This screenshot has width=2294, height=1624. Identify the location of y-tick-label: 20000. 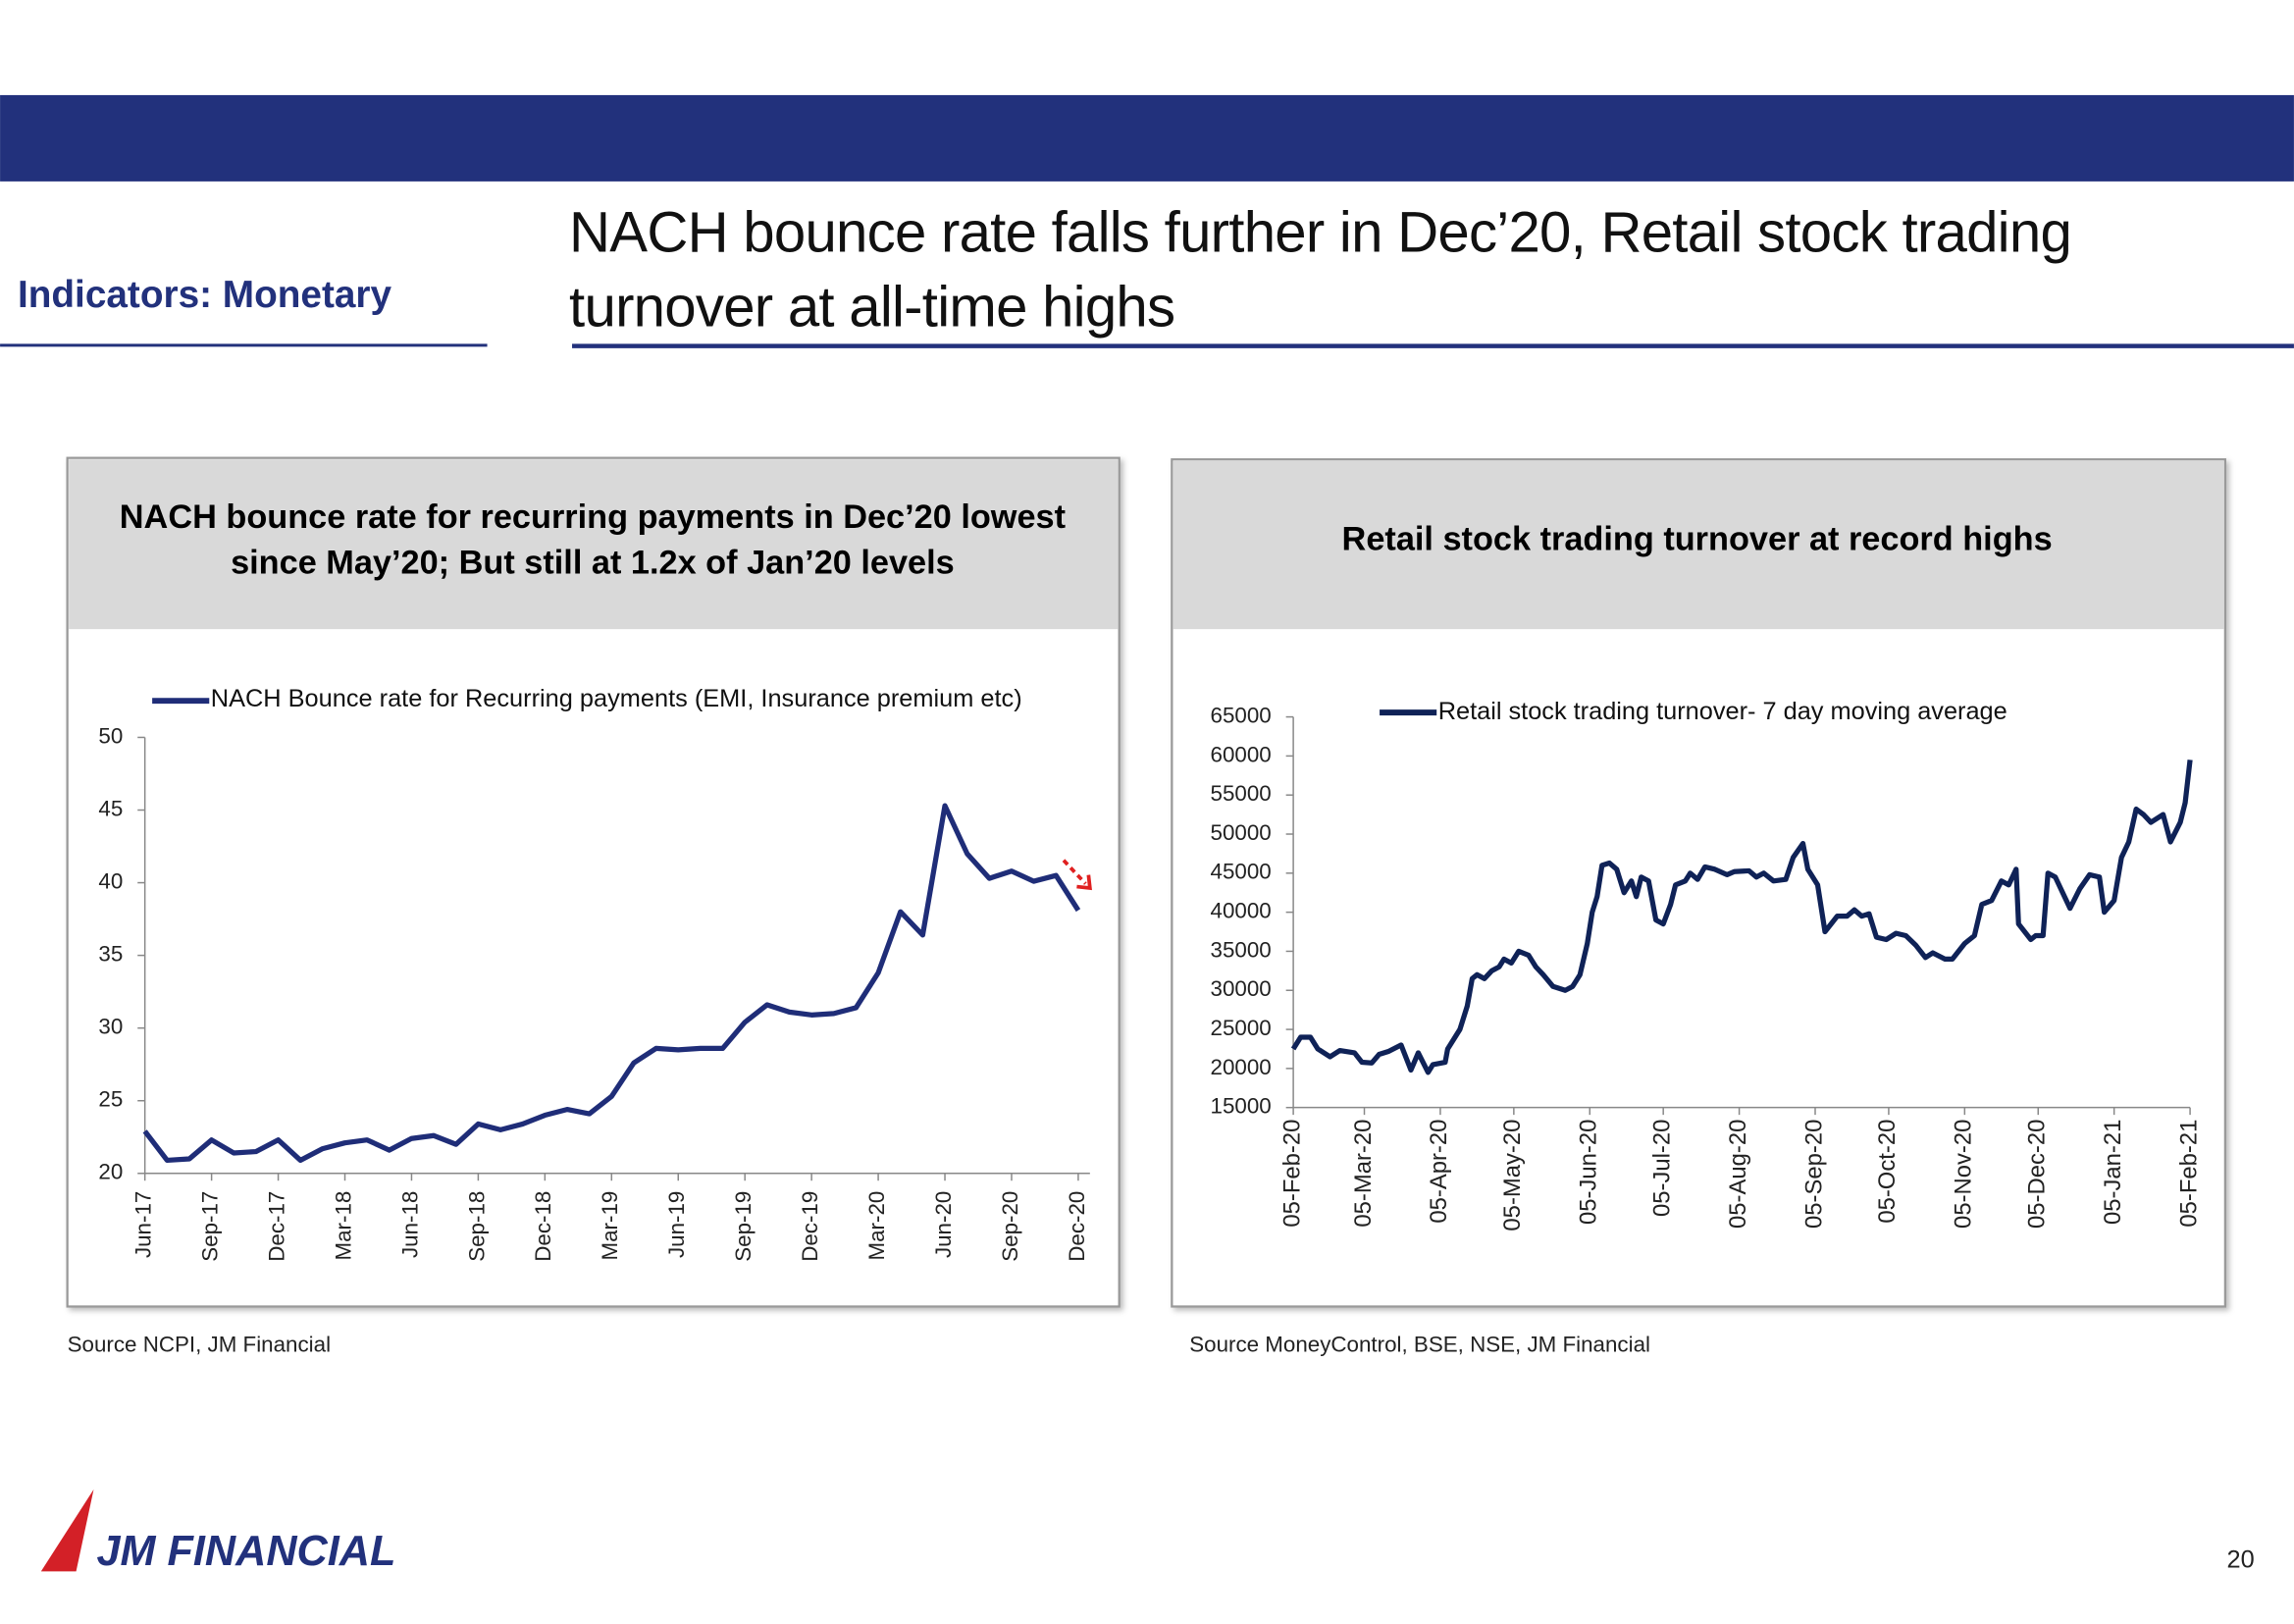
(1241, 1067).